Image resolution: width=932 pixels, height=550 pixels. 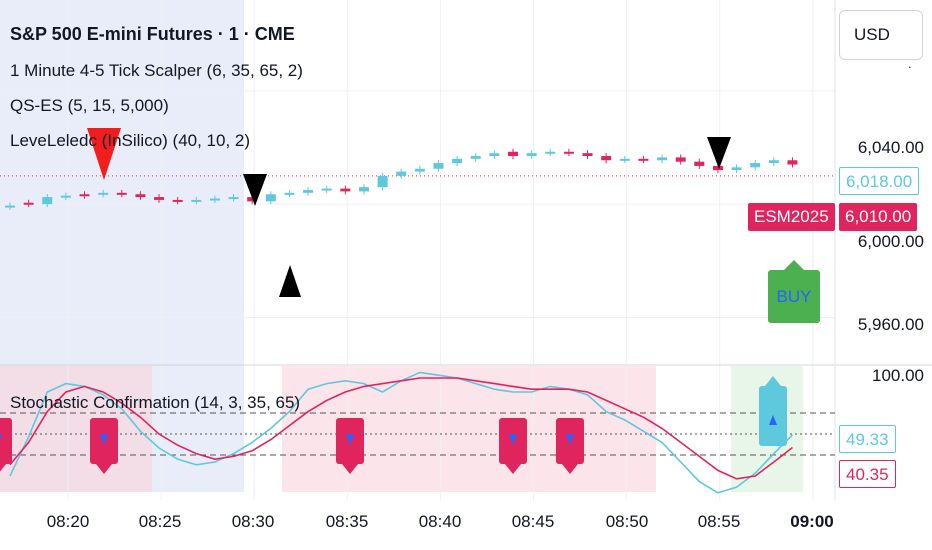 I want to click on buy-marker-arrow, so click(x=773, y=420).